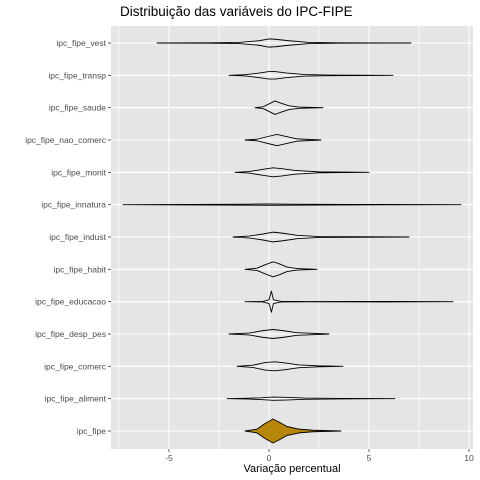 The height and width of the screenshot is (480, 480). What do you see at coordinates (321, 237) in the screenshot?
I see `violin-ipc_fipe_indust` at bounding box center [321, 237].